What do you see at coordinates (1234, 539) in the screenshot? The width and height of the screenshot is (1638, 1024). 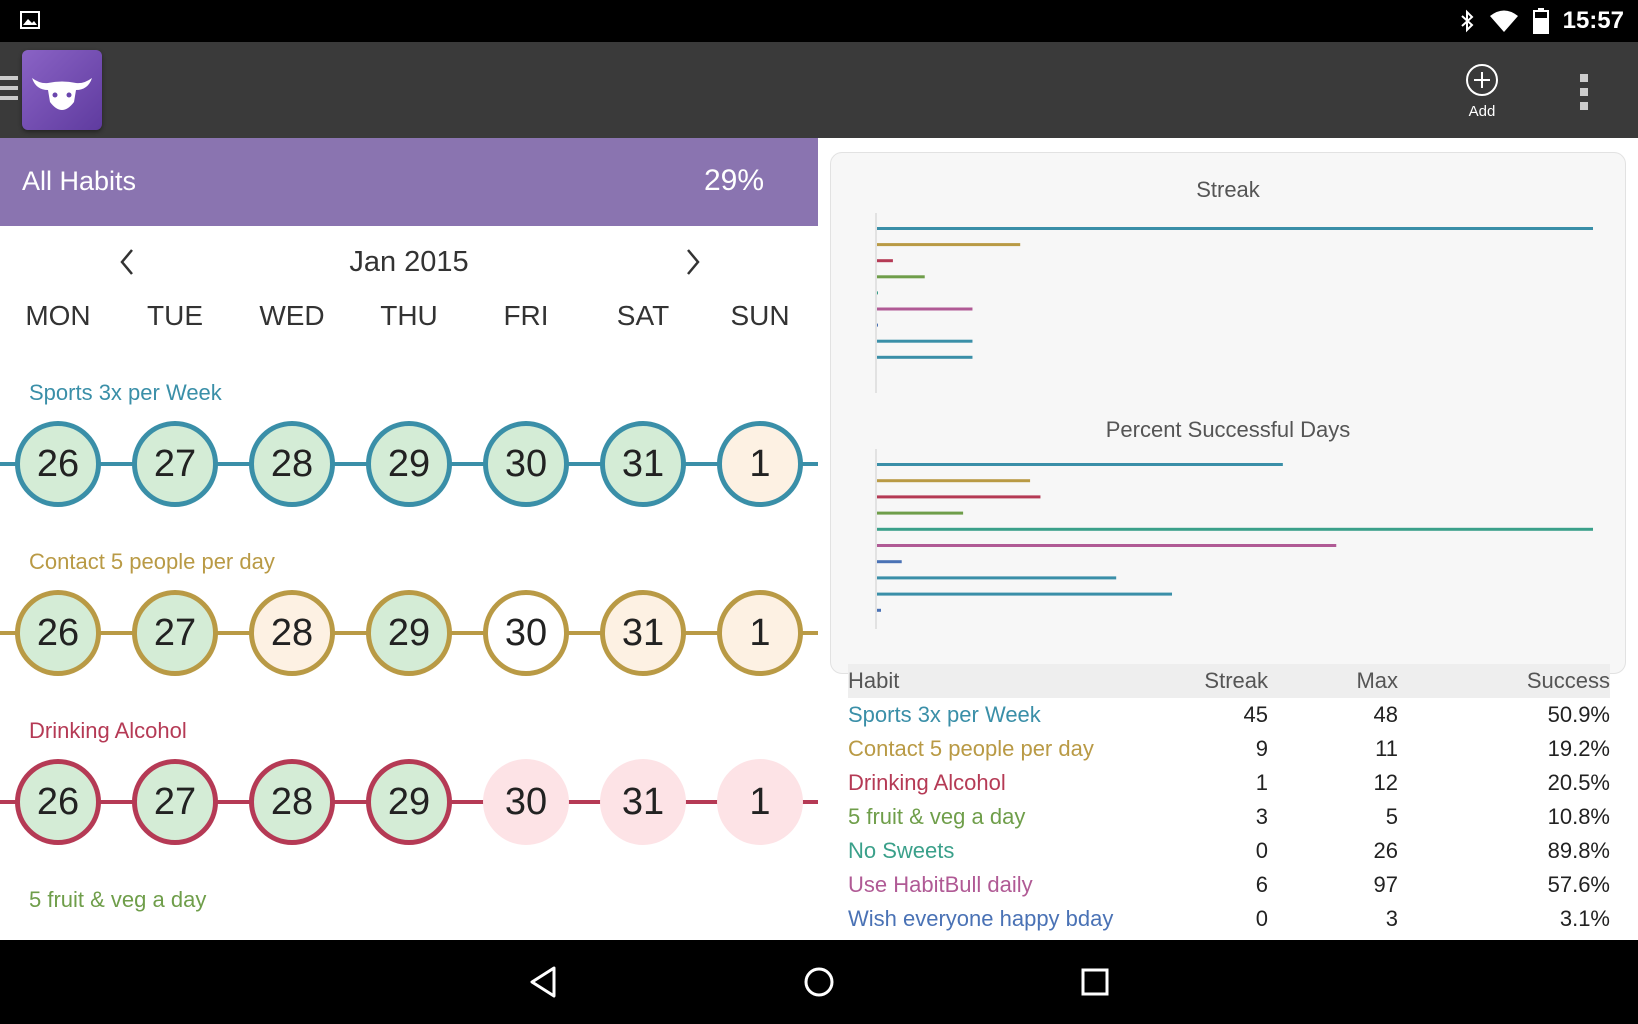 I see `percent-successful-days-chart` at bounding box center [1234, 539].